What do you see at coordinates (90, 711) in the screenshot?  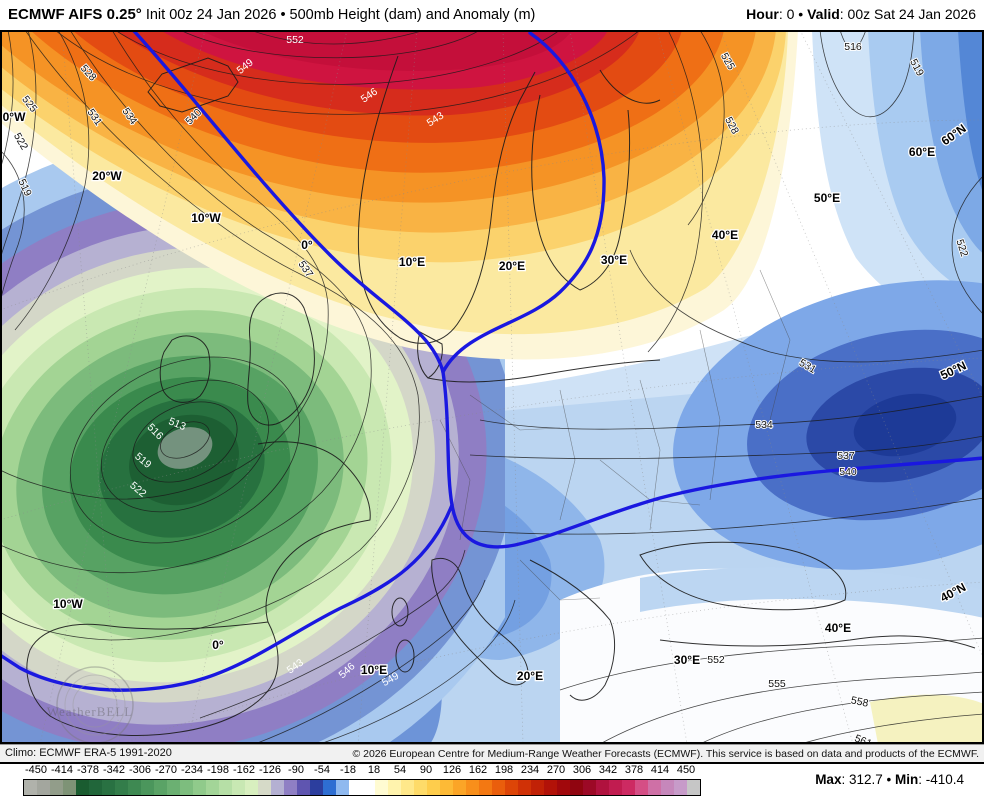 I see `watermark-text: WeatherBELL` at bounding box center [90, 711].